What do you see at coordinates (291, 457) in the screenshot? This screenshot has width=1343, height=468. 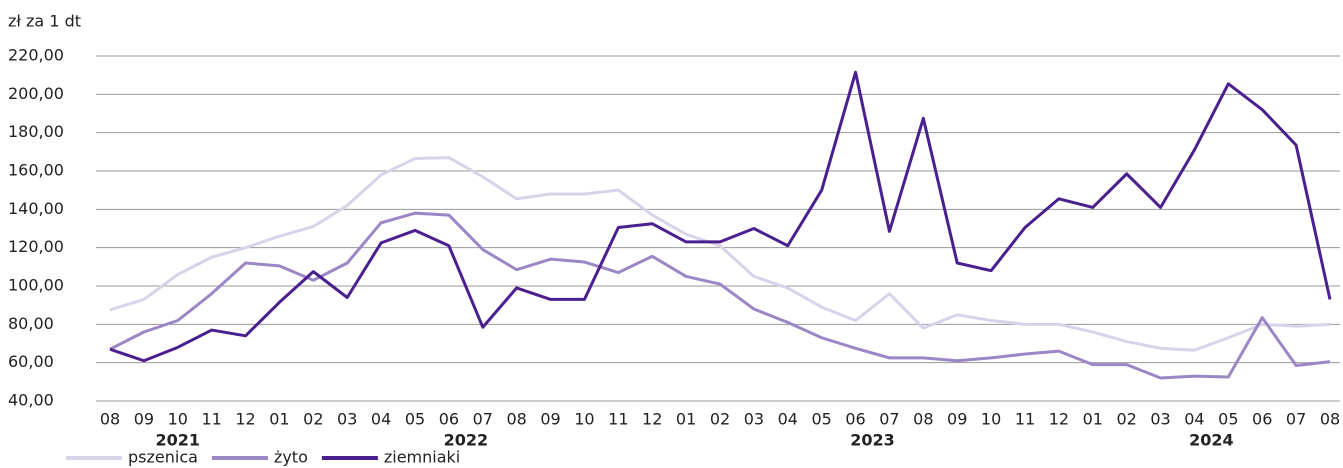 I see `legend-label: żyto` at bounding box center [291, 457].